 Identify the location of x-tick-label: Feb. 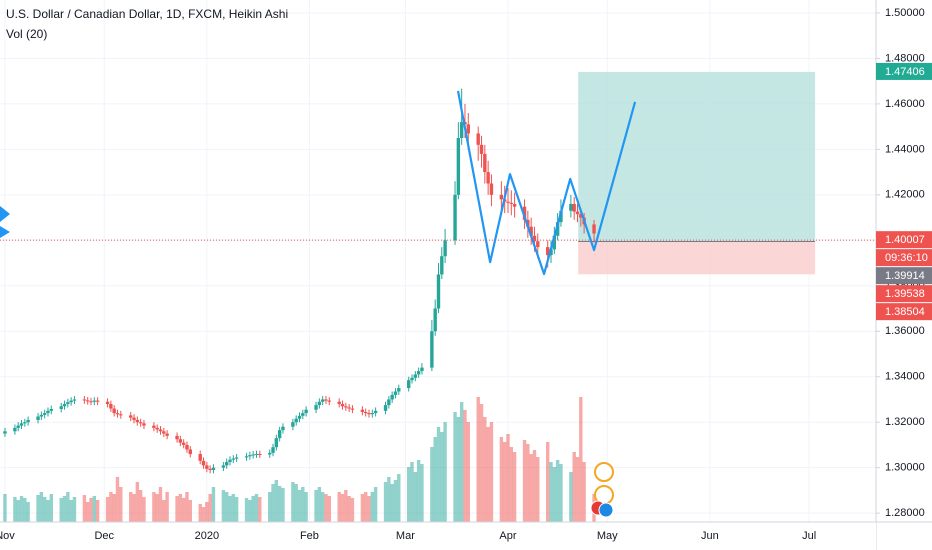
(309, 536).